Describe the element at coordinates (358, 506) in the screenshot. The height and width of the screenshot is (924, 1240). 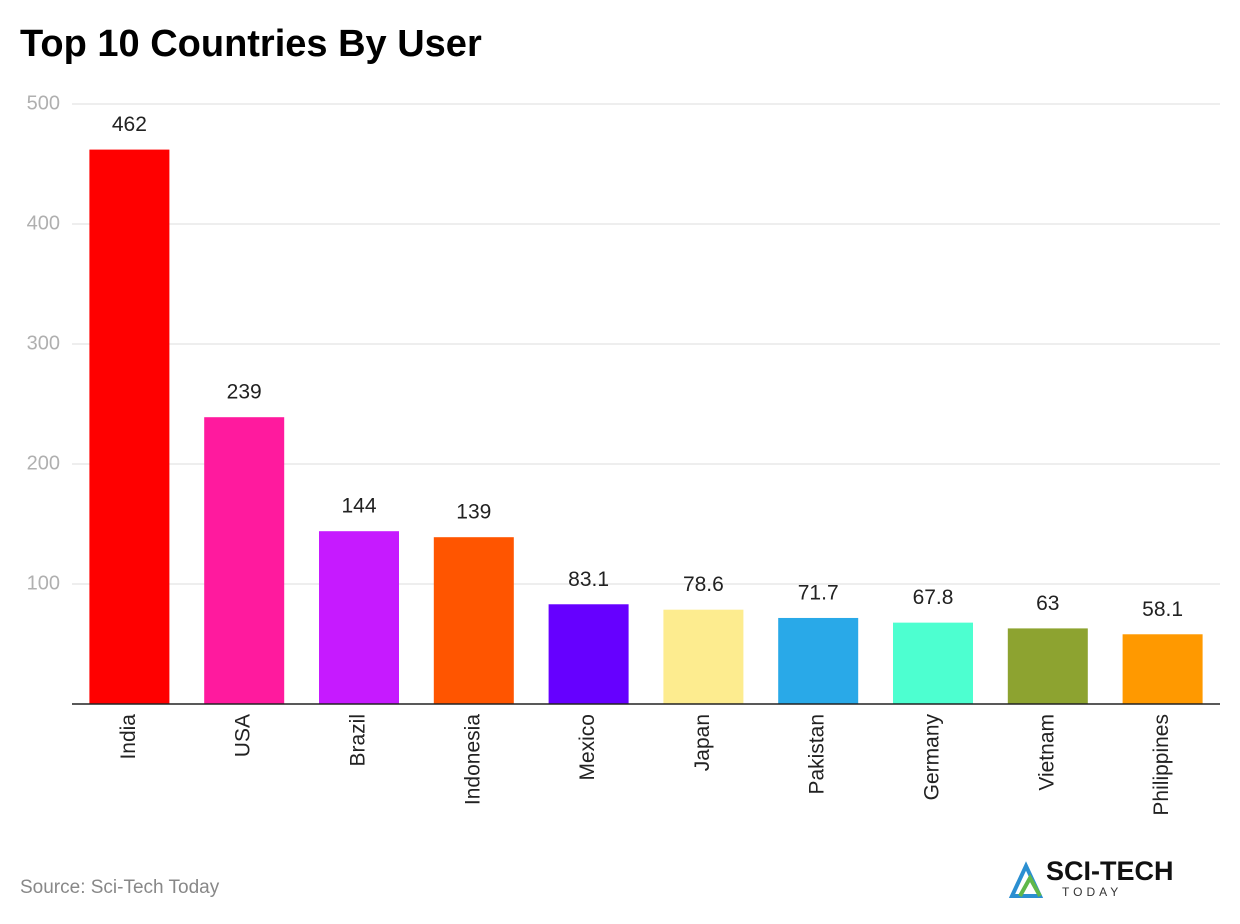
I see `value-label: 144` at that location.